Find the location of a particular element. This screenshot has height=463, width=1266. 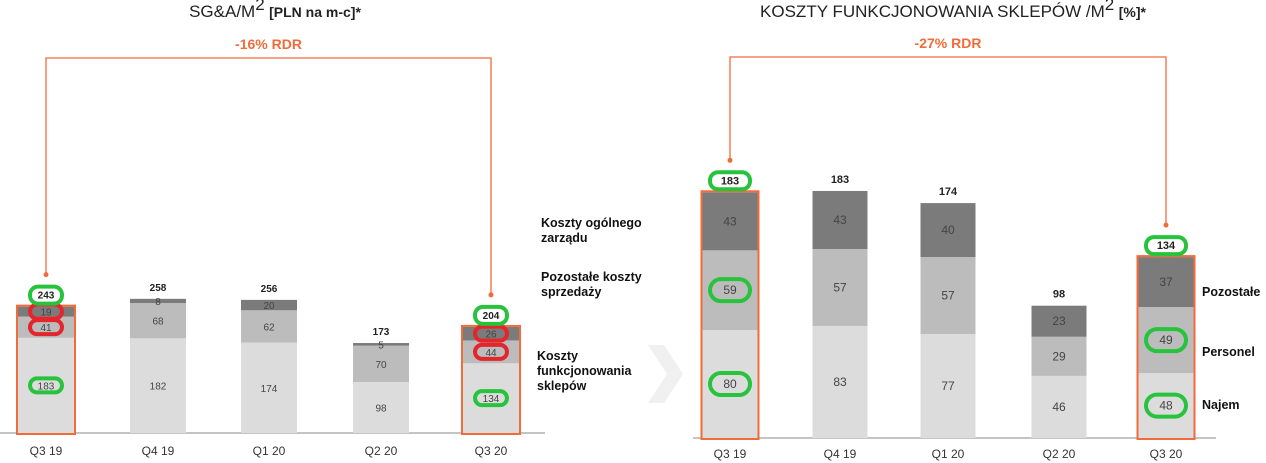

bar-total-label: 258 is located at coordinates (158, 288).